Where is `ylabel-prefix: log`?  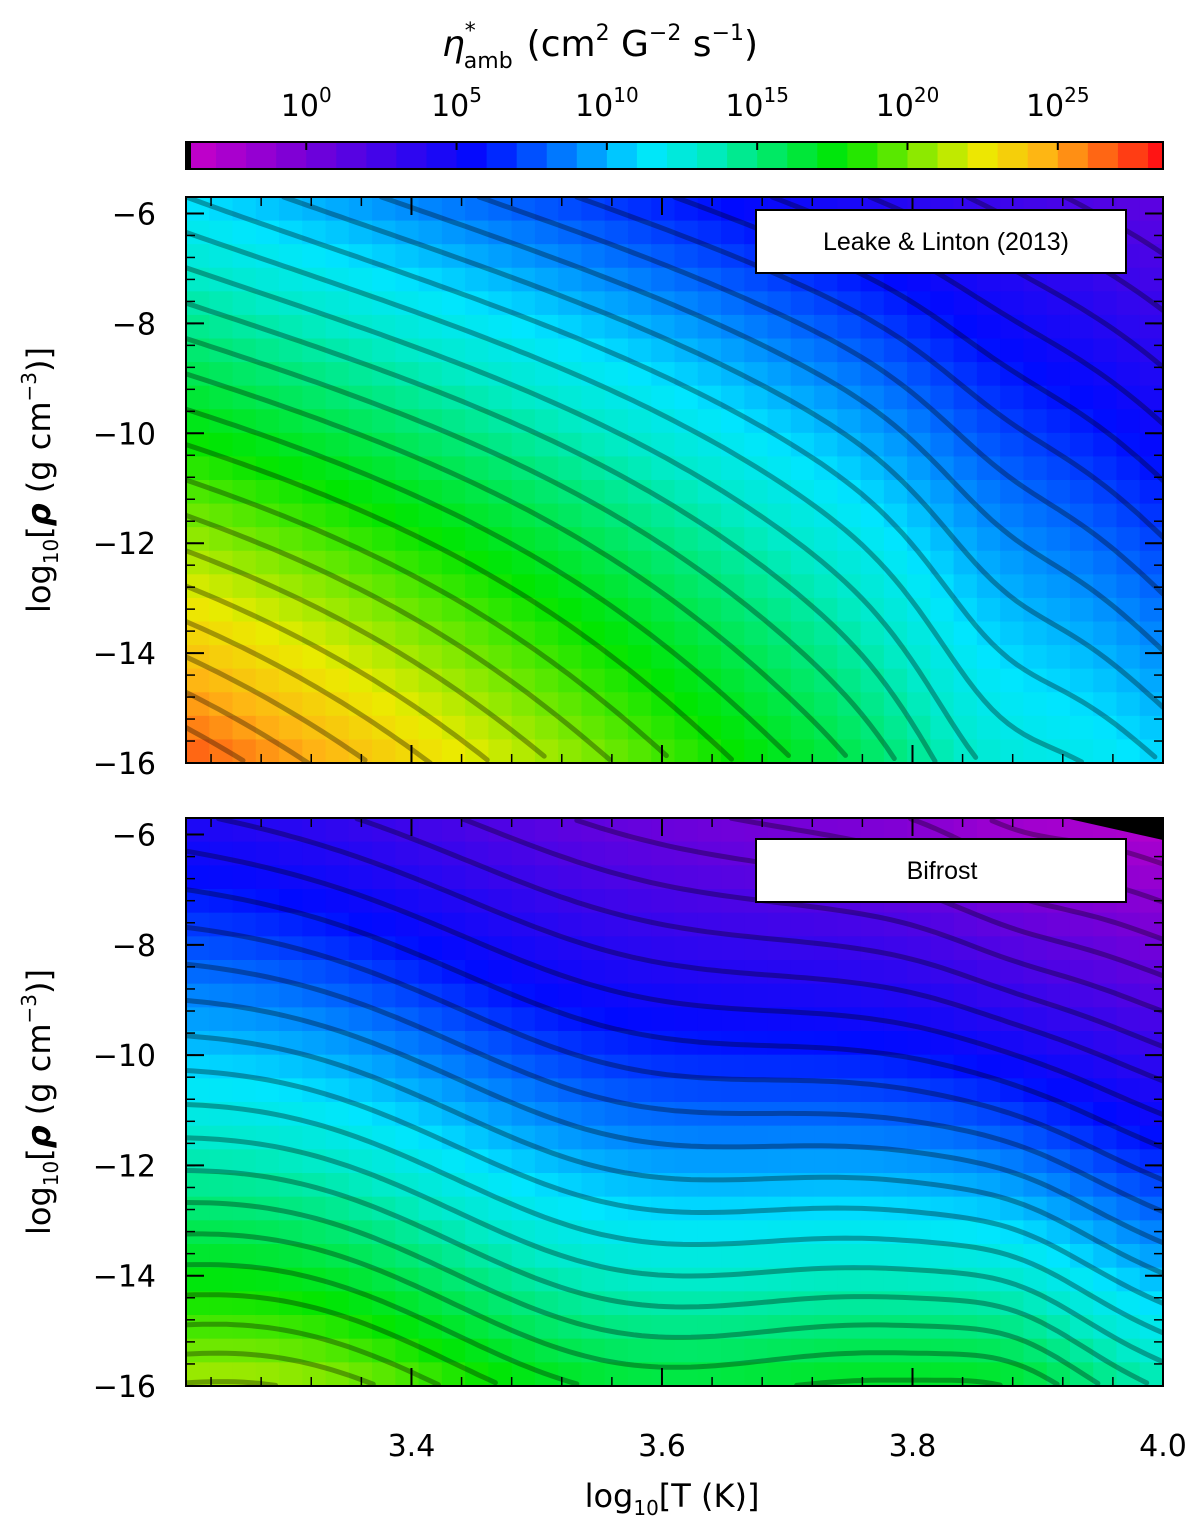 ylabel-prefix: log is located at coordinates (39, 1210).